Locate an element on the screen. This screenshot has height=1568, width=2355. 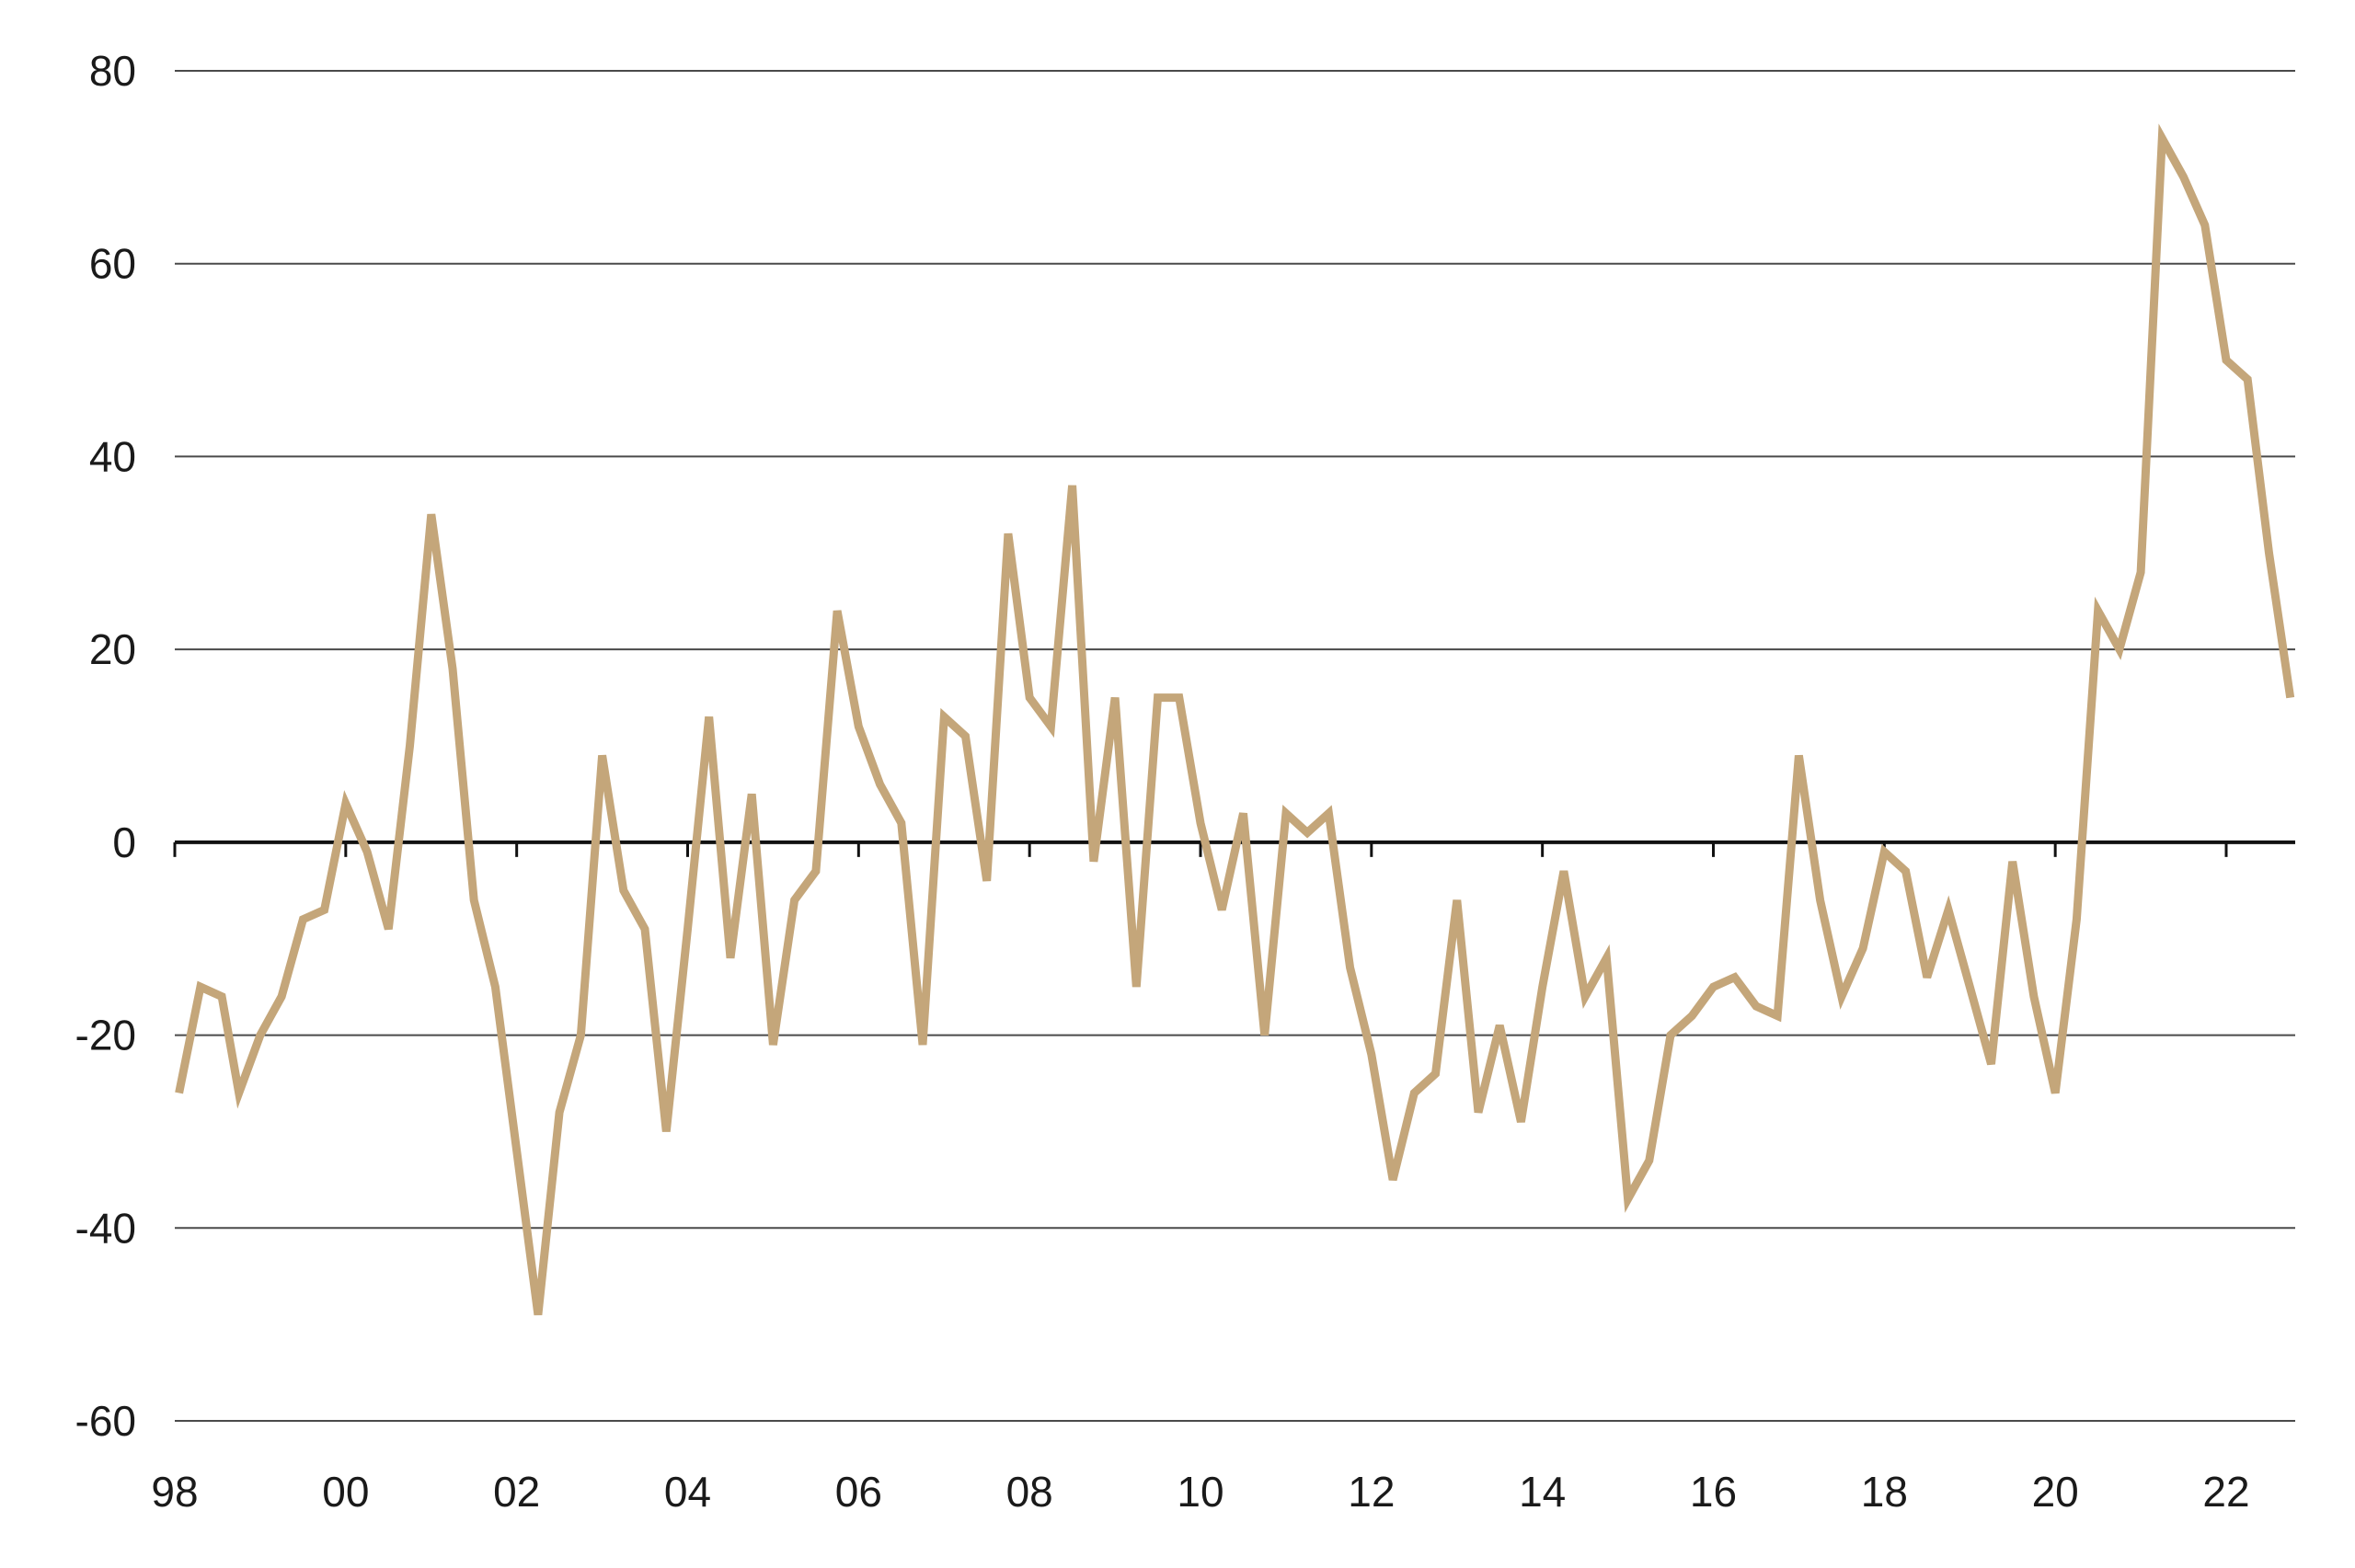
x-tick-label-04: 04 is located at coordinates (687, 1492).